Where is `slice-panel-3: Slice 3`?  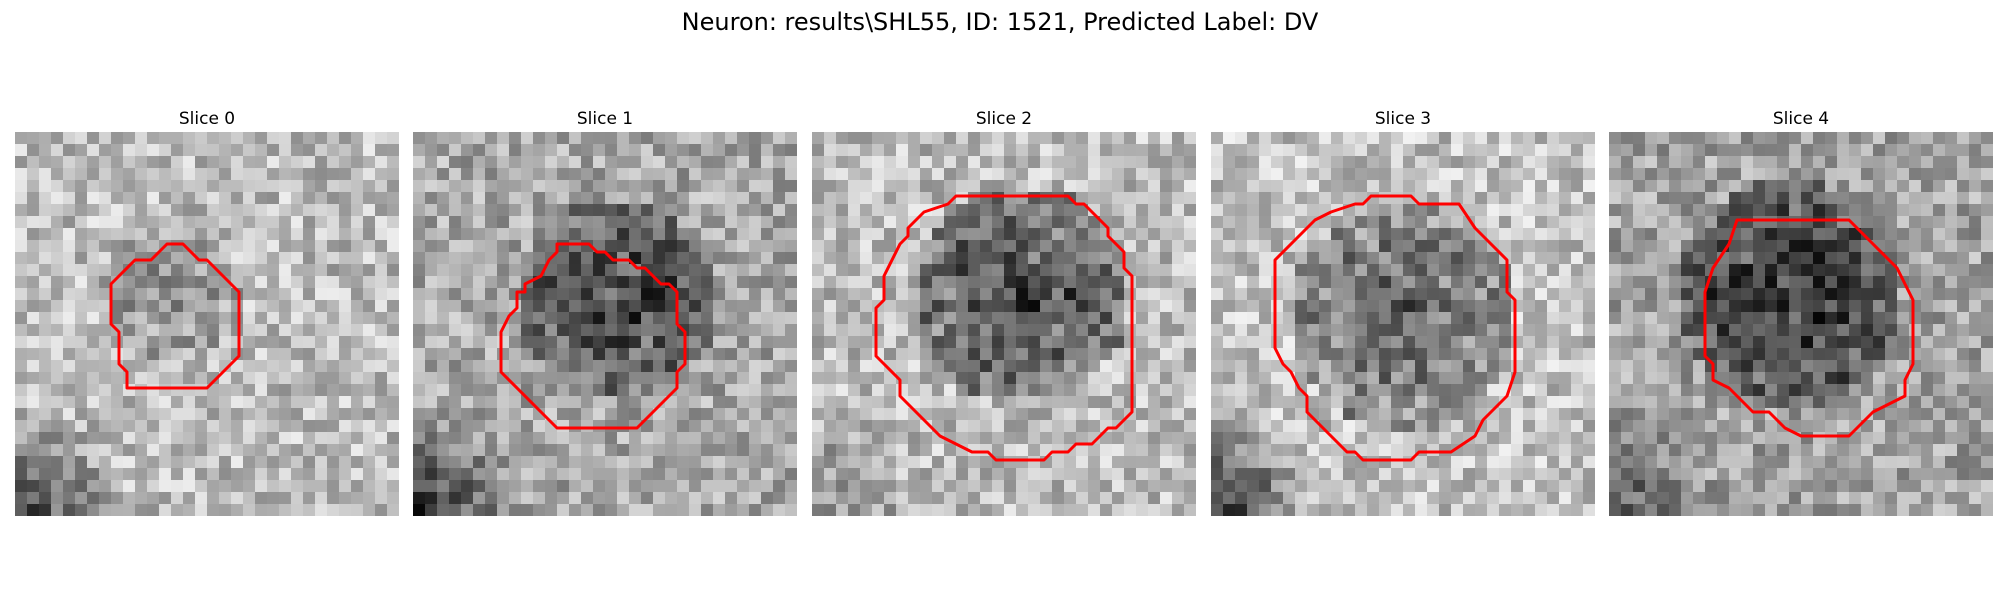
slice-panel-3: Slice 3 is located at coordinates (1403, 312).